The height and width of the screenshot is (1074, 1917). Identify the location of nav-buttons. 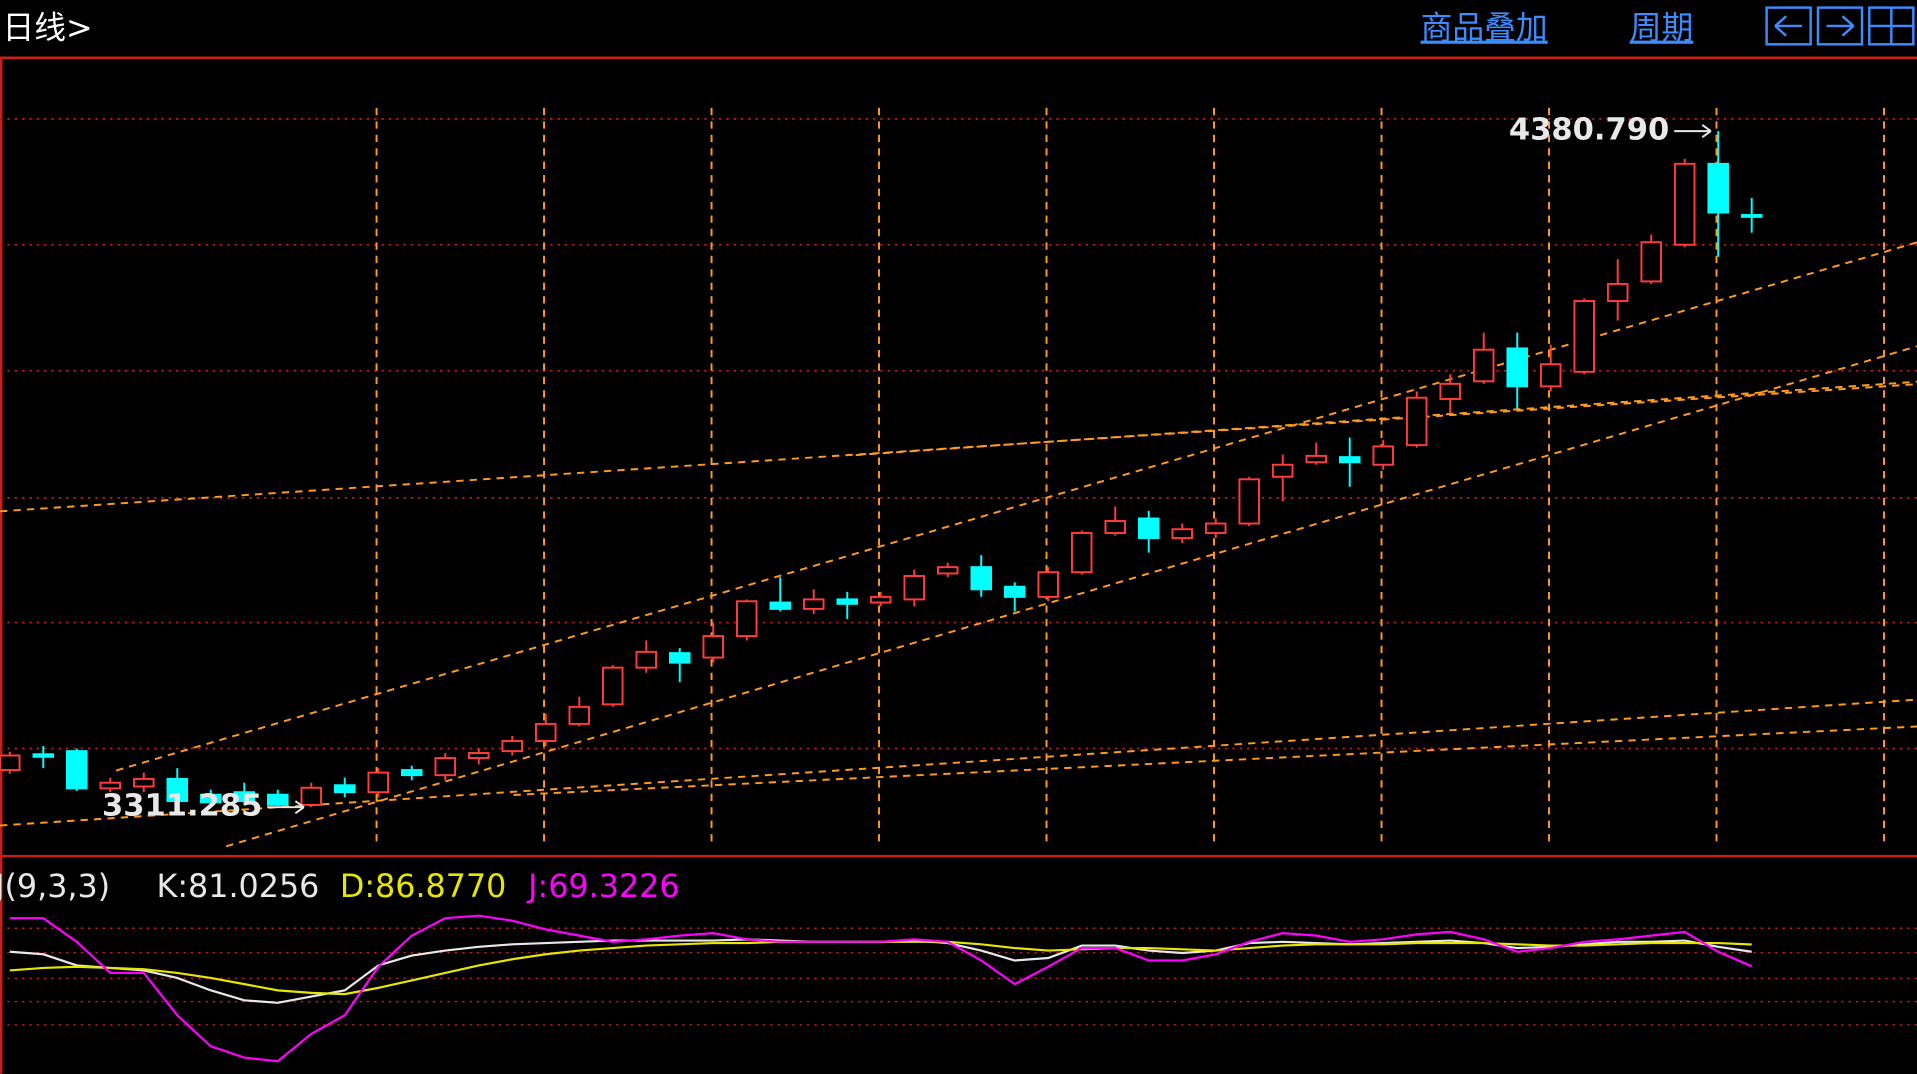
(1840, 26).